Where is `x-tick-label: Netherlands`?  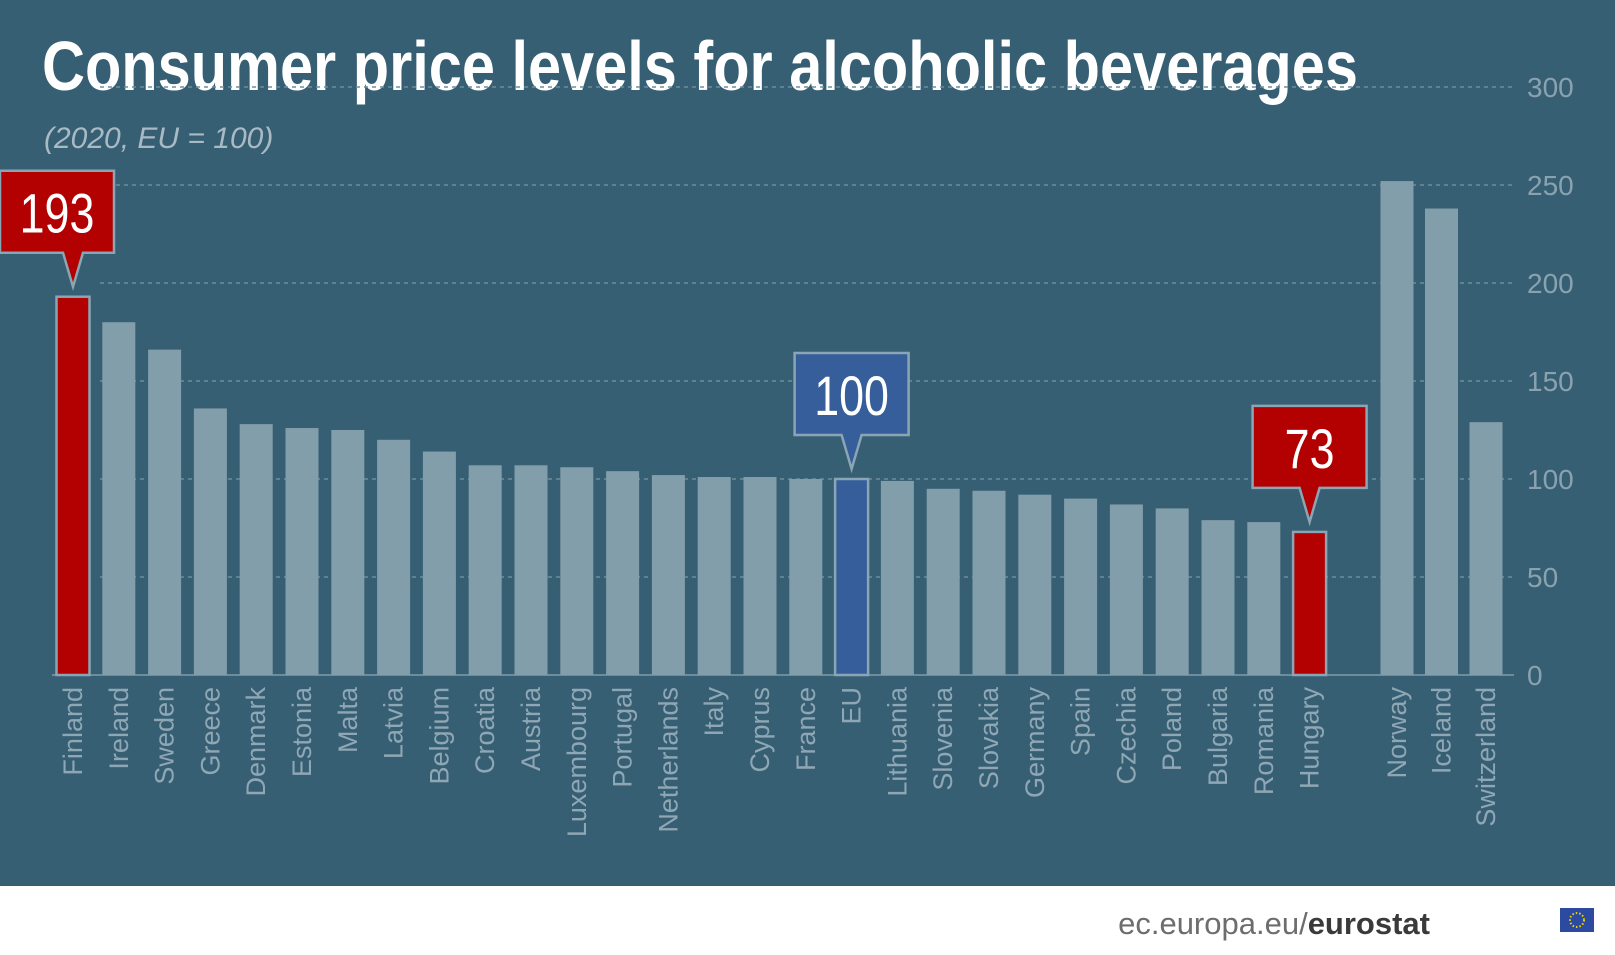 x-tick-label: Netherlands is located at coordinates (668, 760).